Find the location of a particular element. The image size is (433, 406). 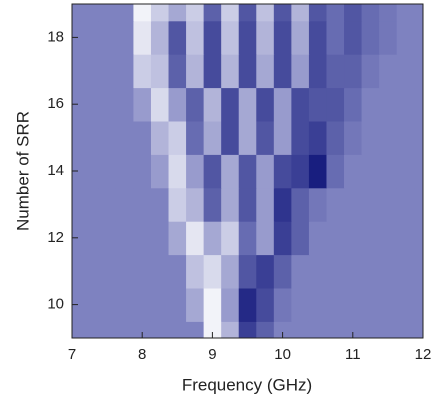

y-tick-label: 10 is located at coordinates (55, 304).